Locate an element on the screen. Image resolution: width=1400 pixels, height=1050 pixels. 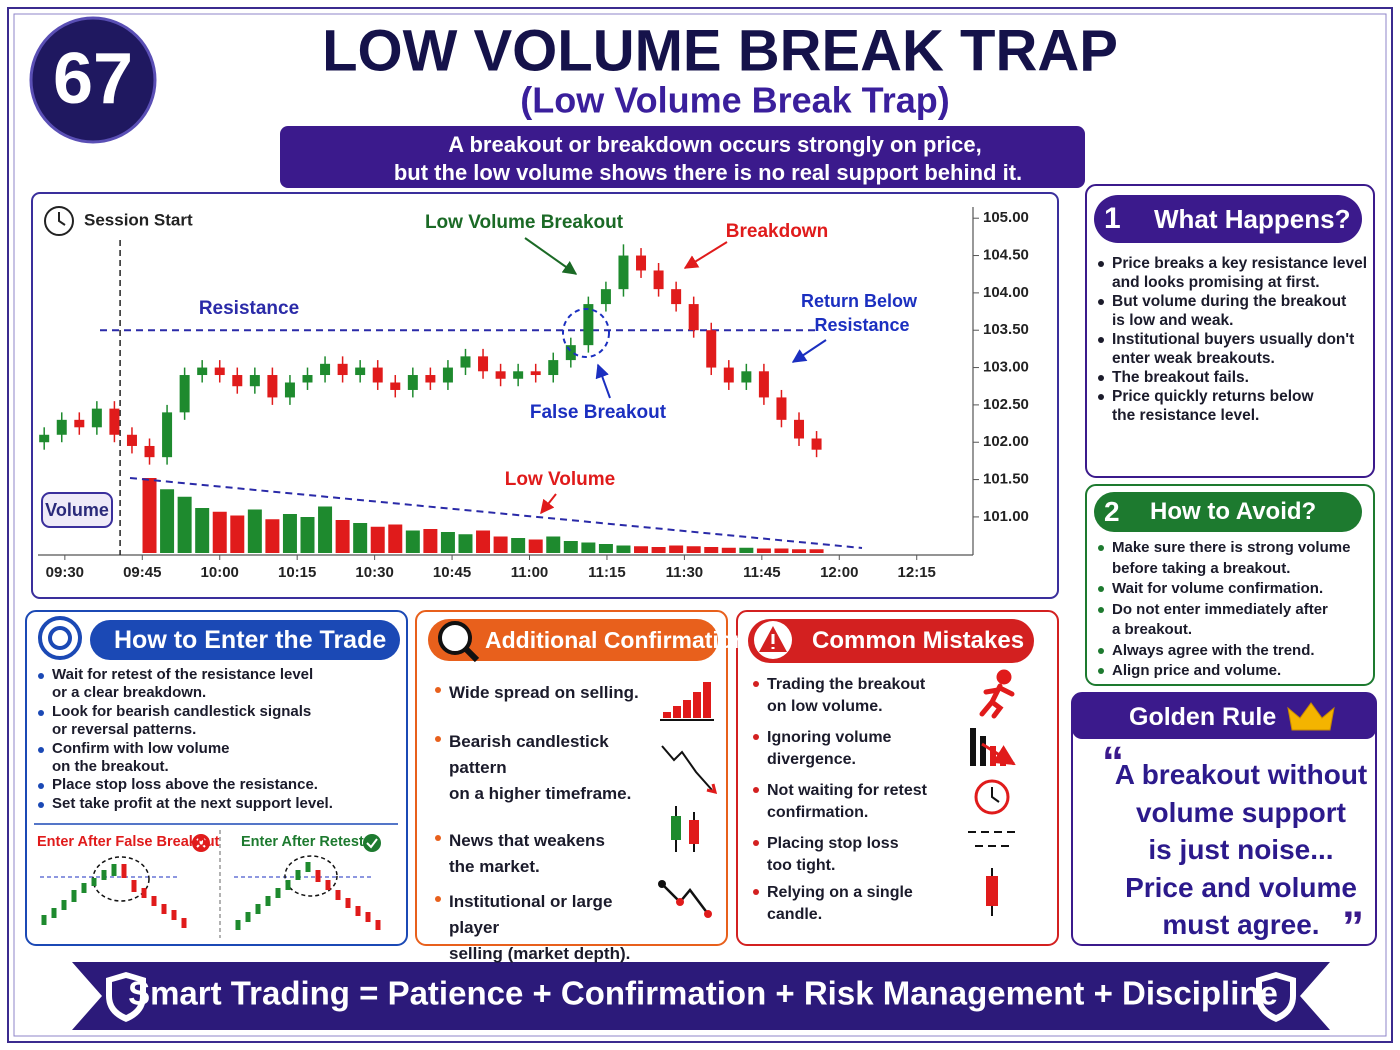
x-tick-label: 12:00 is located at coordinates (839, 572).